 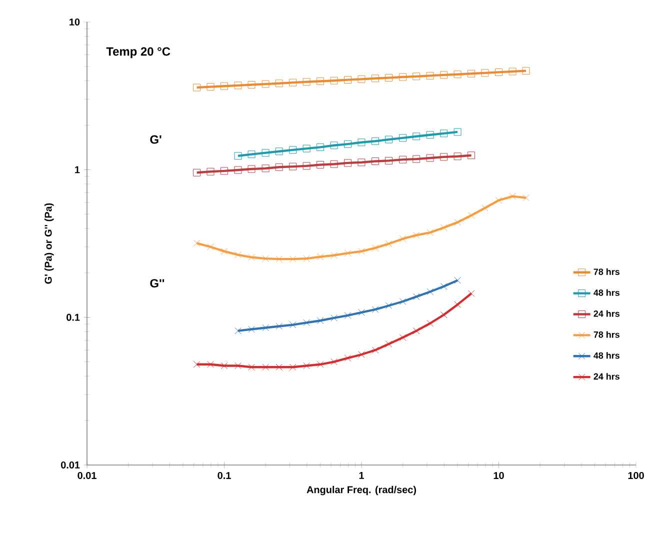 What do you see at coordinates (156, 139) in the screenshot?
I see `annotation: G'` at bounding box center [156, 139].